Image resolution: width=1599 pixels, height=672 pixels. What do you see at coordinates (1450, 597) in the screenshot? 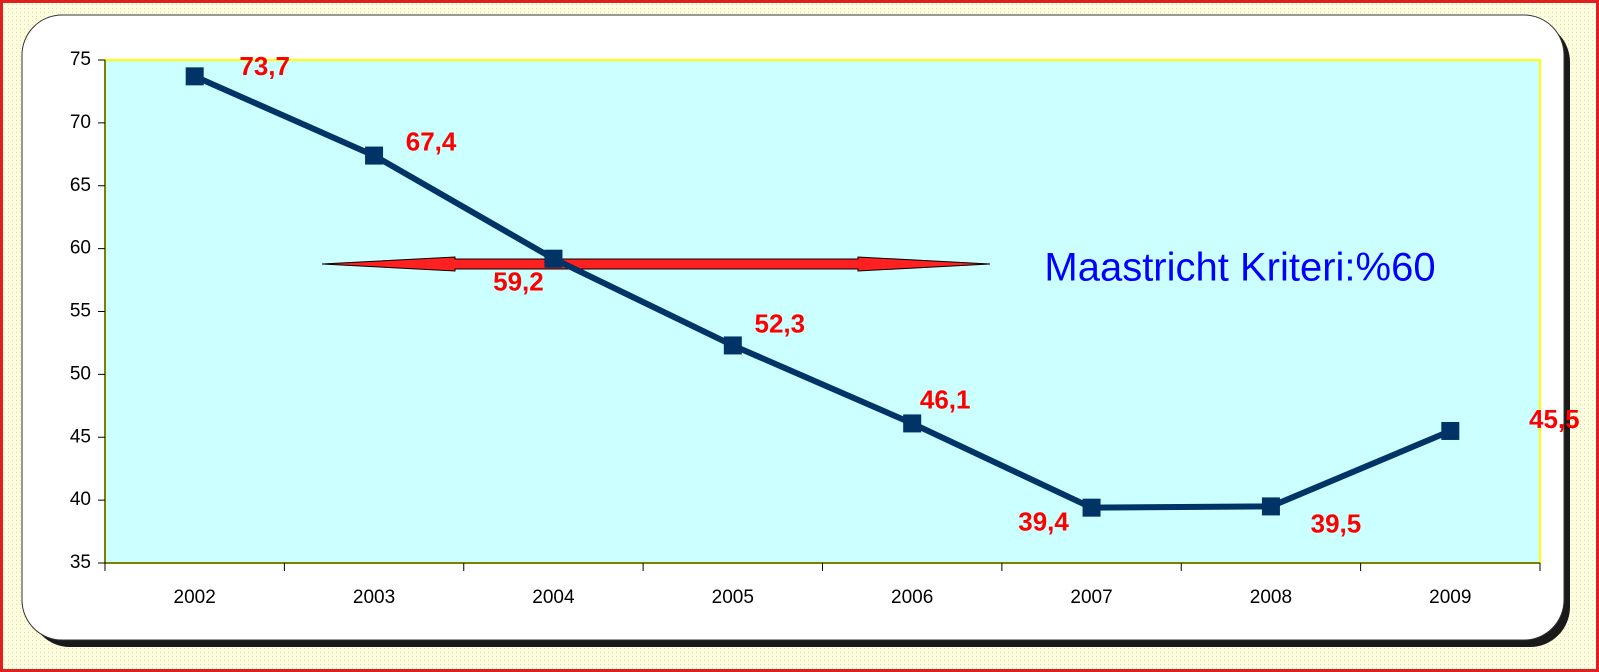
I see `x-tick-label: 2009` at bounding box center [1450, 597].